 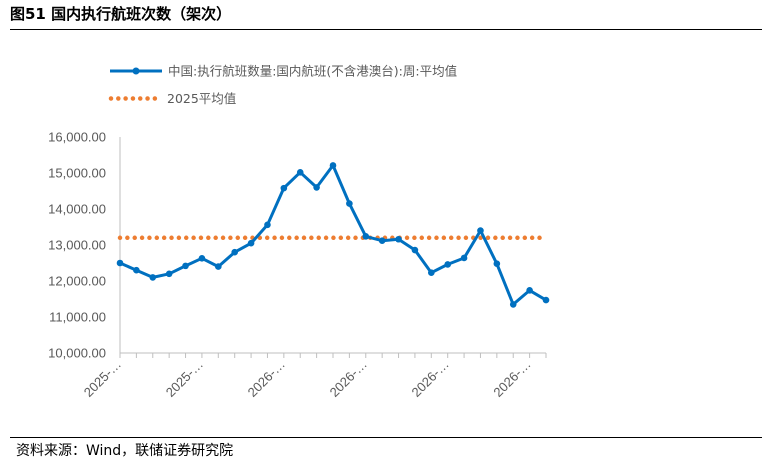 I want to click on y-tick-label: 15,000.00, so click(x=77, y=173).